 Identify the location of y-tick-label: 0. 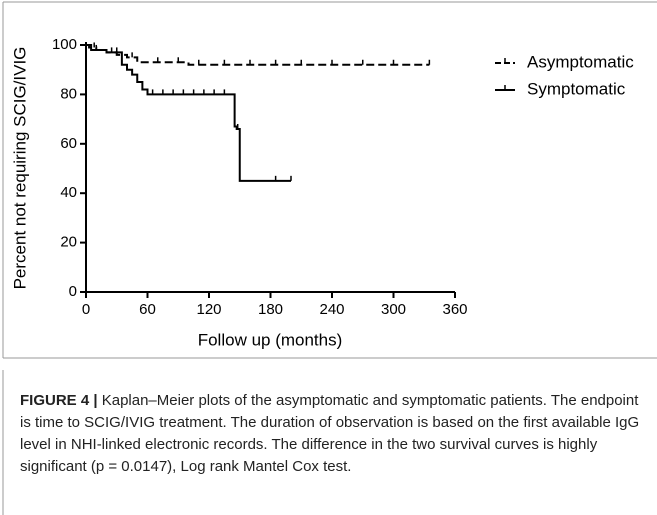
(73, 291).